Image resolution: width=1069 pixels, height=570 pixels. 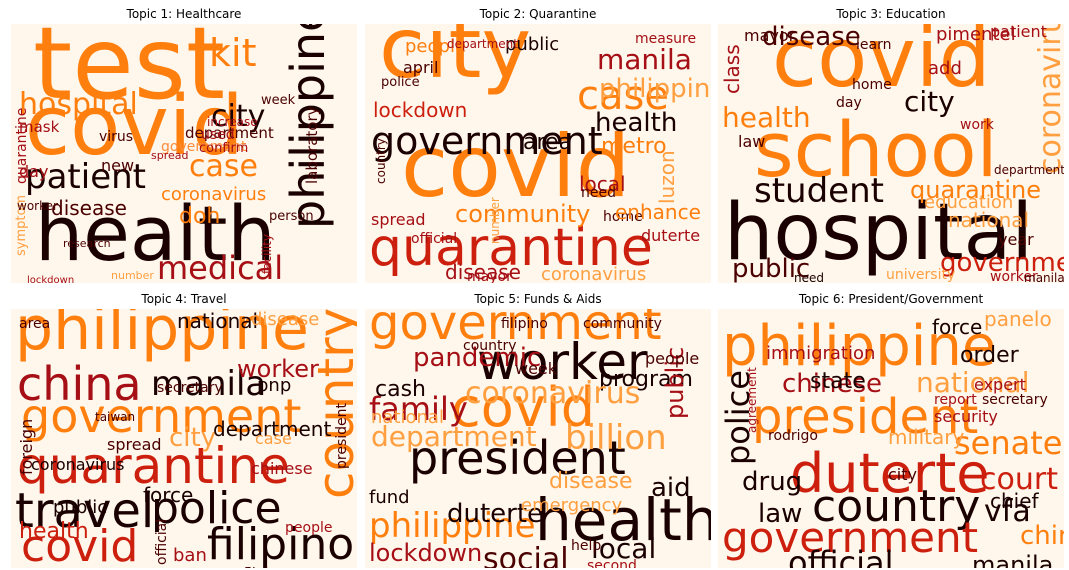 I want to click on panel-title: Topic 2: Quarantine, so click(x=538, y=14).